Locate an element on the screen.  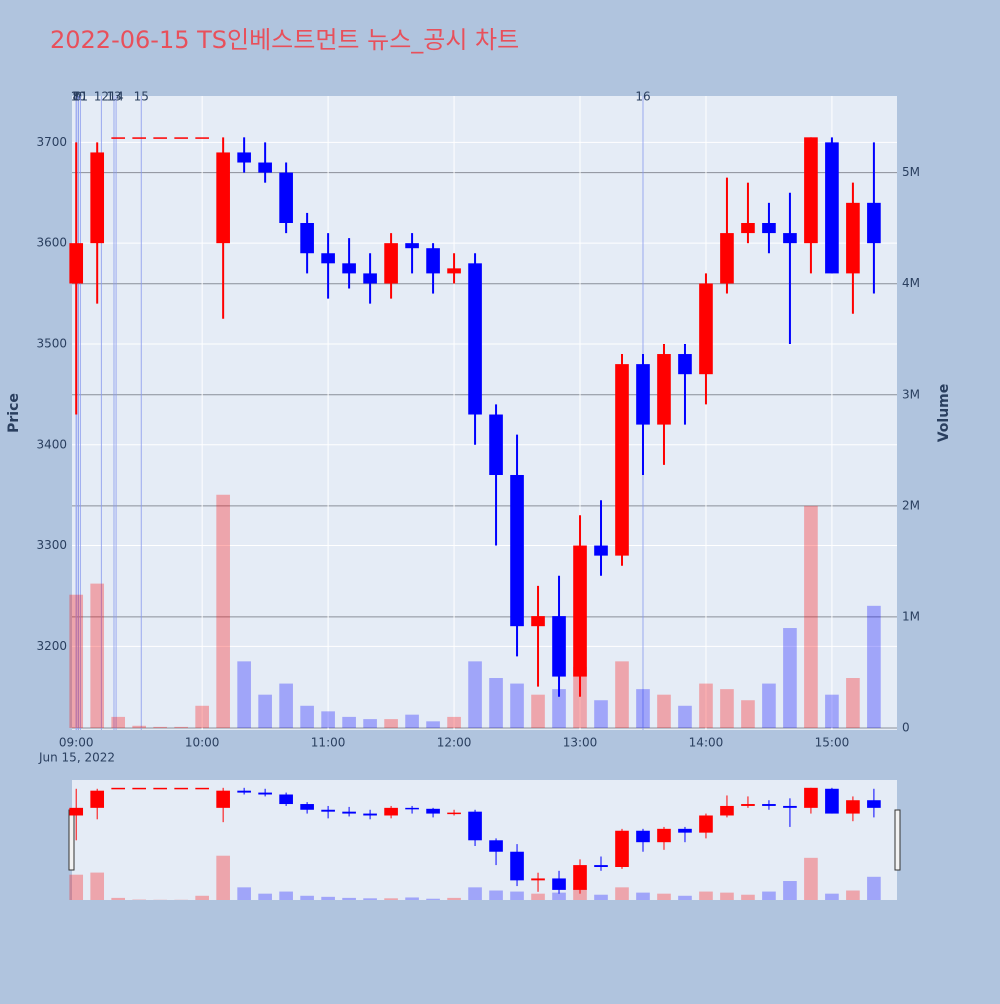
news-label: 15 is located at coordinates (141, 97).